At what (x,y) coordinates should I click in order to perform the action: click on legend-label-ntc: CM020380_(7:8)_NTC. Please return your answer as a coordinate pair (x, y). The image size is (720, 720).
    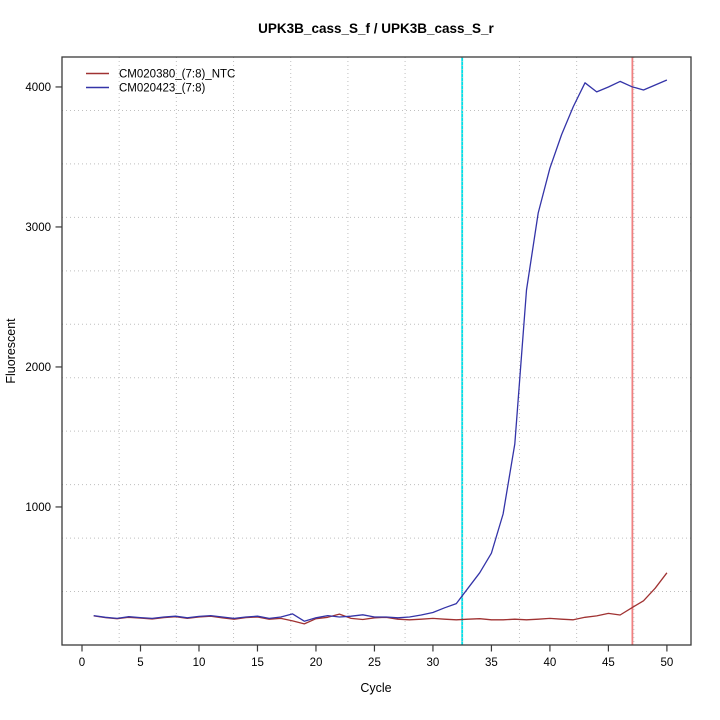
    Looking at the image, I should click on (177, 75).